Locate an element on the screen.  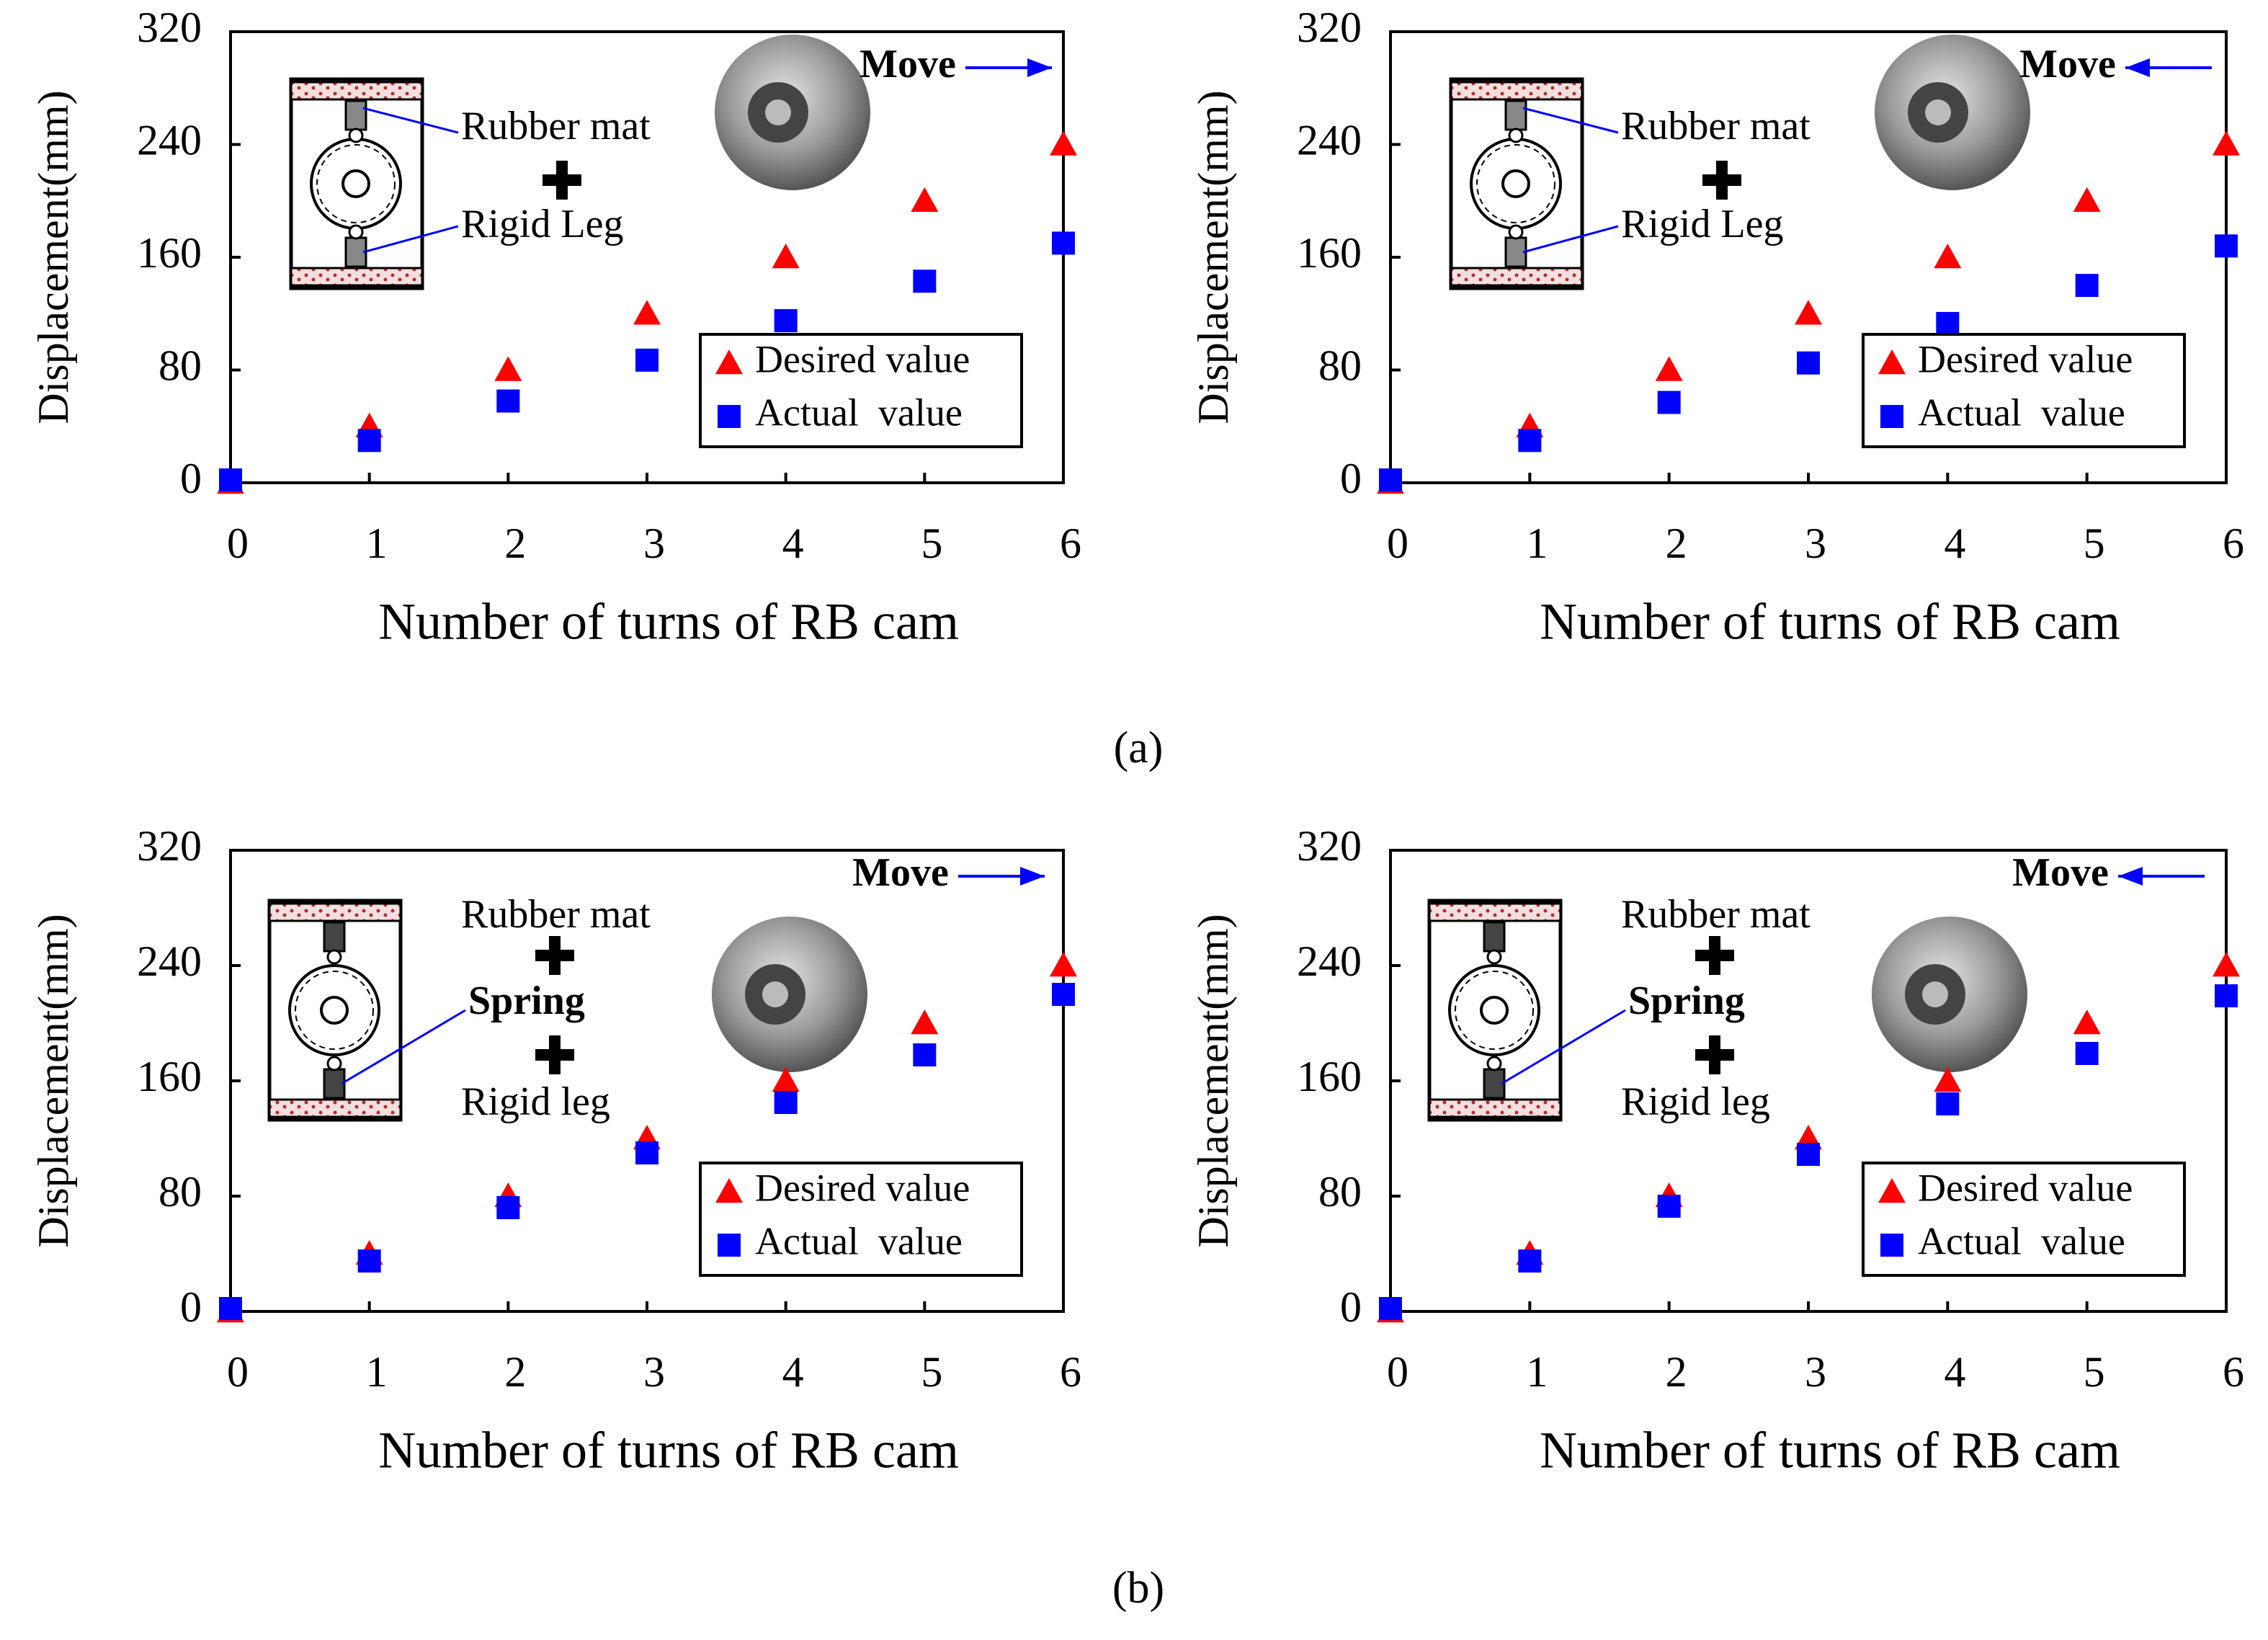
legend-label: Actual value is located at coordinates (2022, 1240).